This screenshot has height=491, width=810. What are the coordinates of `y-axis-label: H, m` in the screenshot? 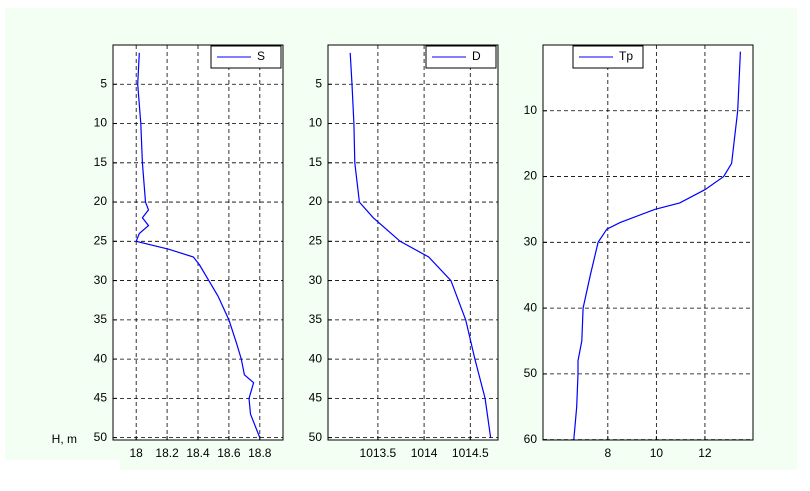 It's located at (64, 439).